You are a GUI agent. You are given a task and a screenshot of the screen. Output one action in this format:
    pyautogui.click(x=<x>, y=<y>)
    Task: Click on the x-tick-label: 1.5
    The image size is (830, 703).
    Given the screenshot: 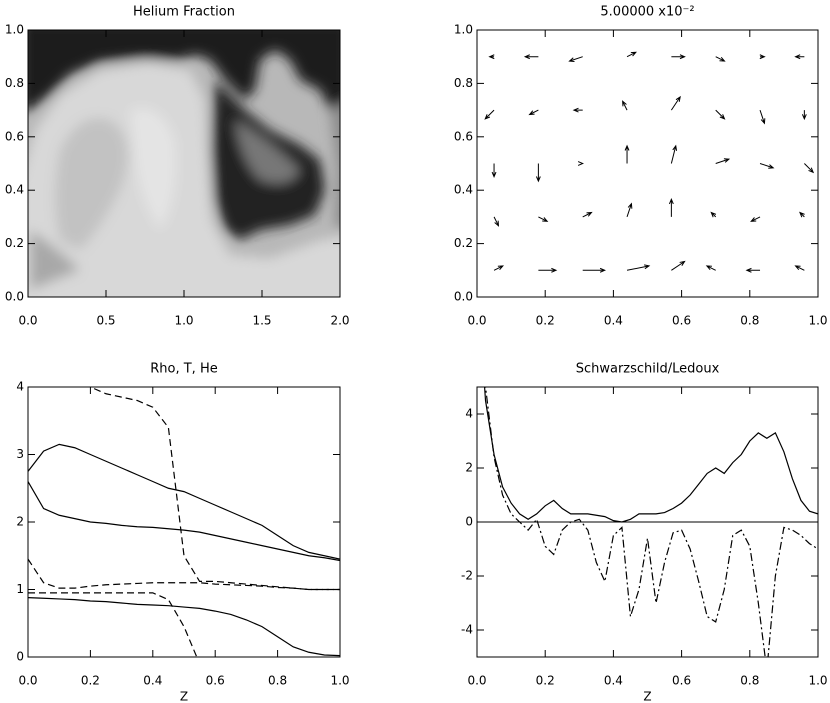 What is the action you would take?
    pyautogui.click(x=261, y=321)
    